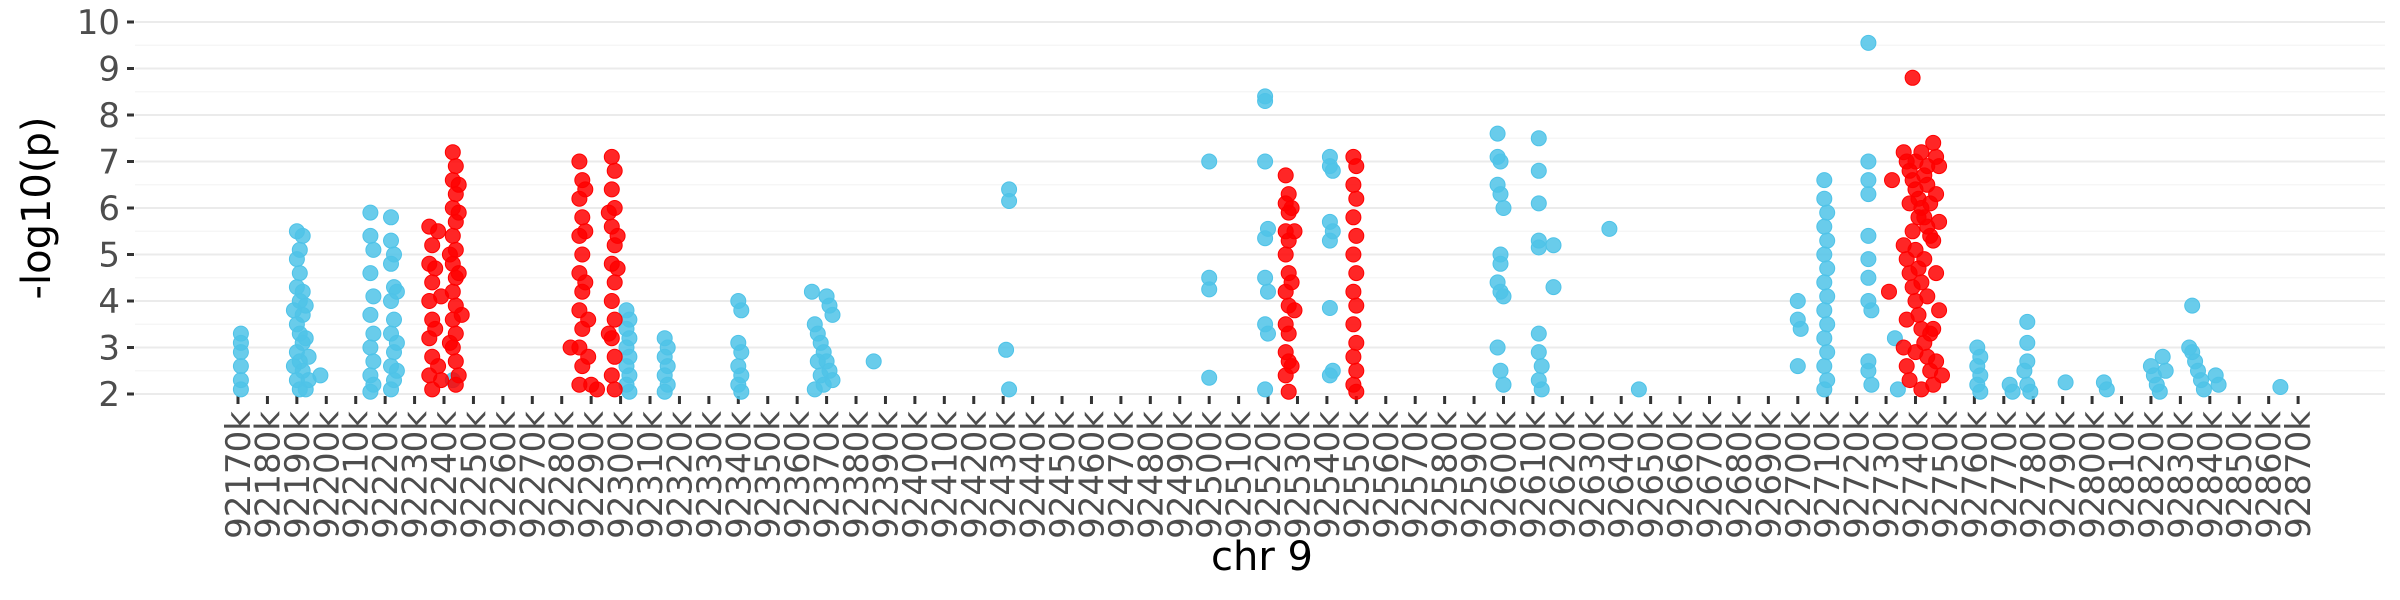 This screenshot has width=2400, height=600. I want to click on x-tick-label: 92710k, so click(1828, 475).